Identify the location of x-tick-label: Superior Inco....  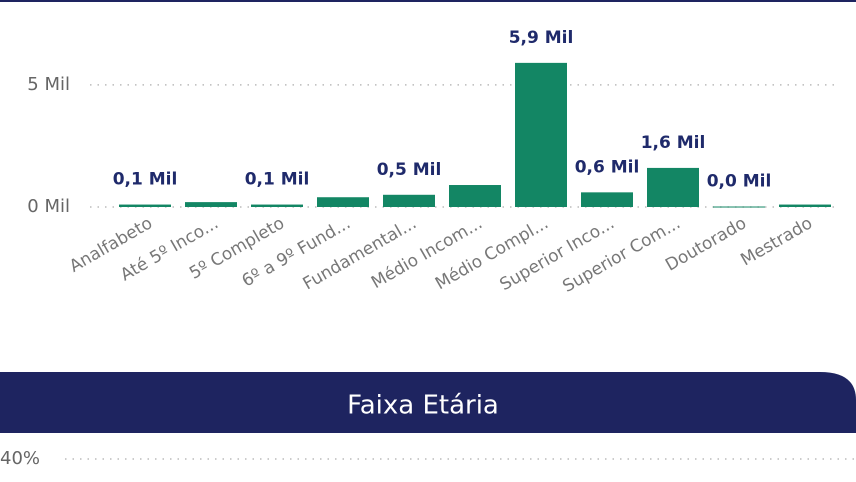
(557, 254).